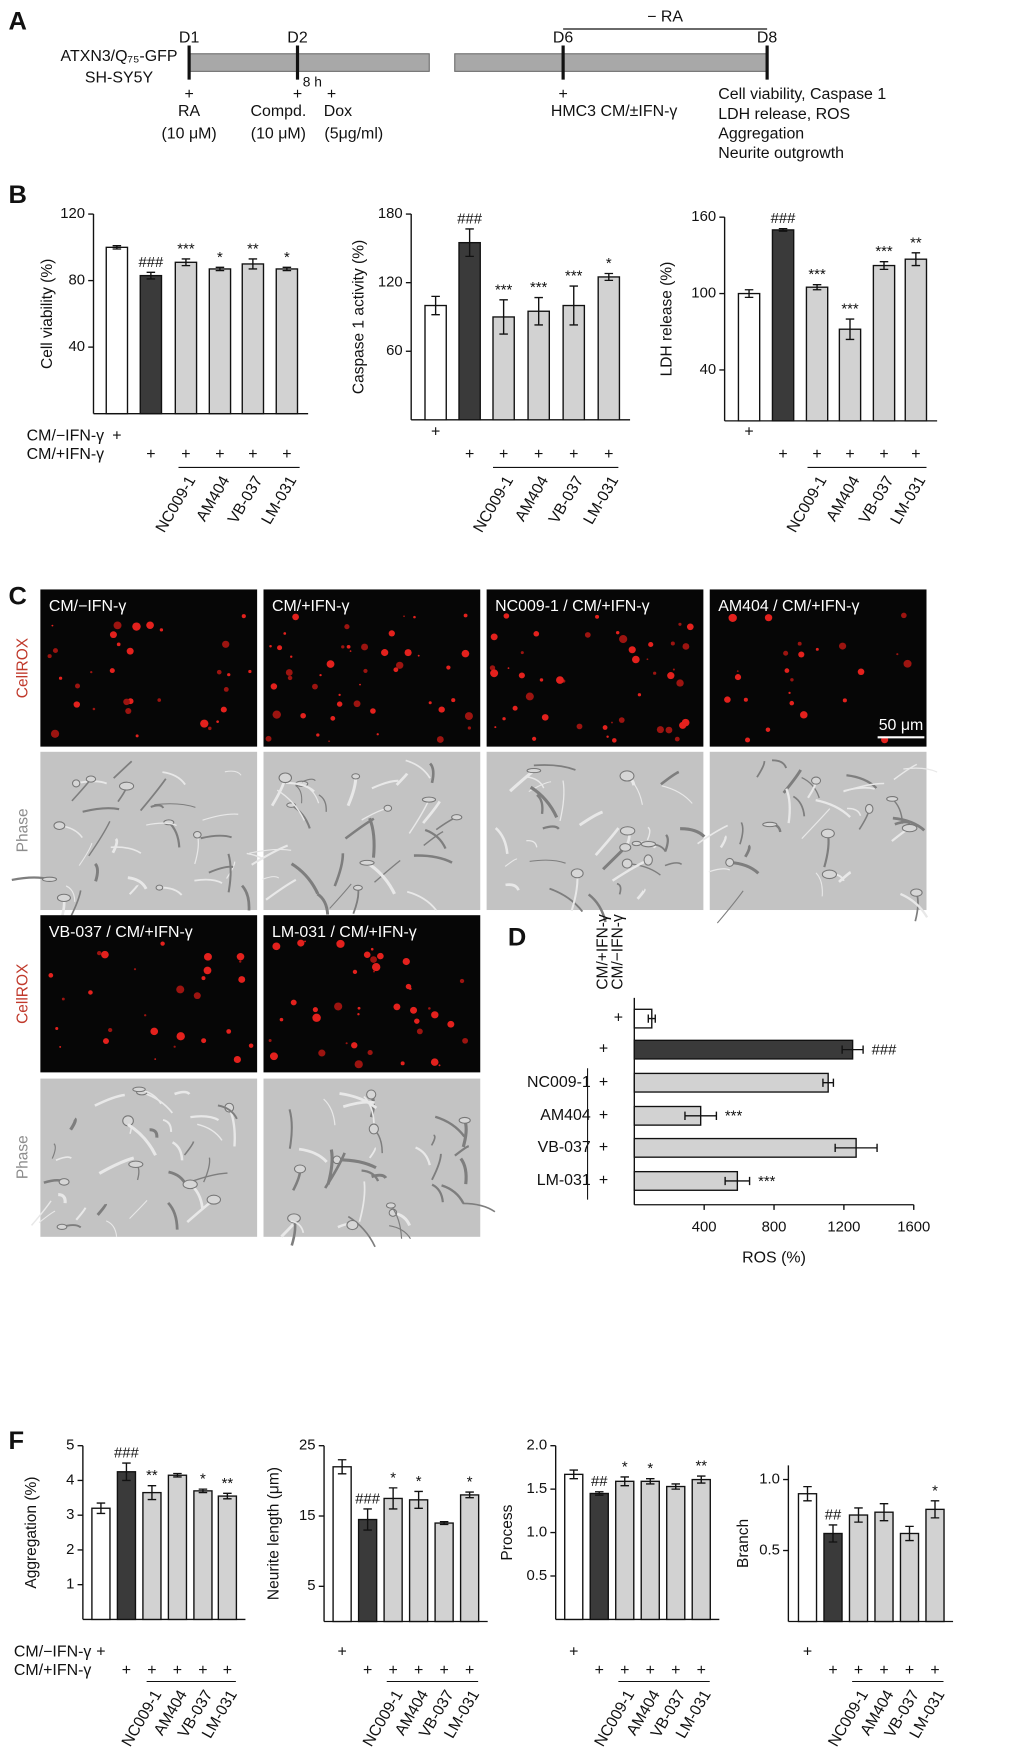 The height and width of the screenshot is (1758, 1020). I want to click on significance: **, so click(916, 243).